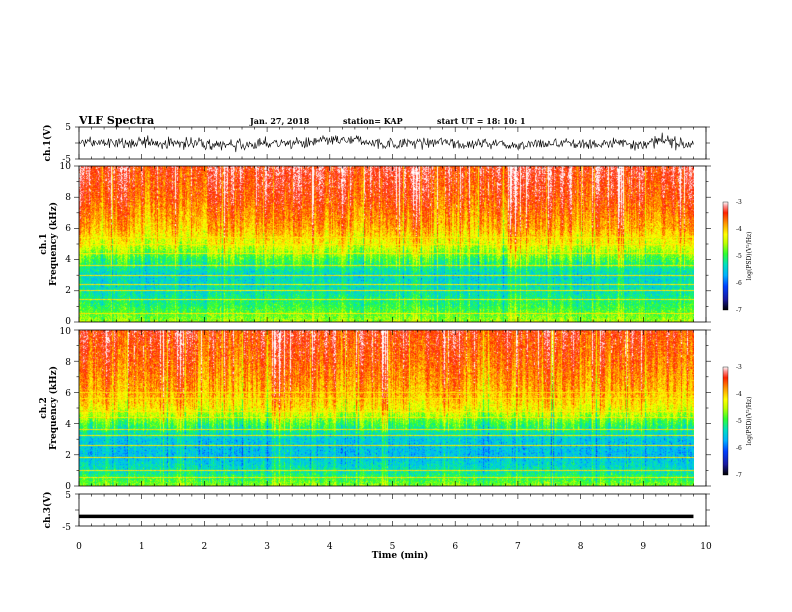 Image resolution: width=792 pixels, height=612 pixels. Describe the element at coordinates (739, 229) in the screenshot. I see `ch1-cb-tick-1: -4` at that location.